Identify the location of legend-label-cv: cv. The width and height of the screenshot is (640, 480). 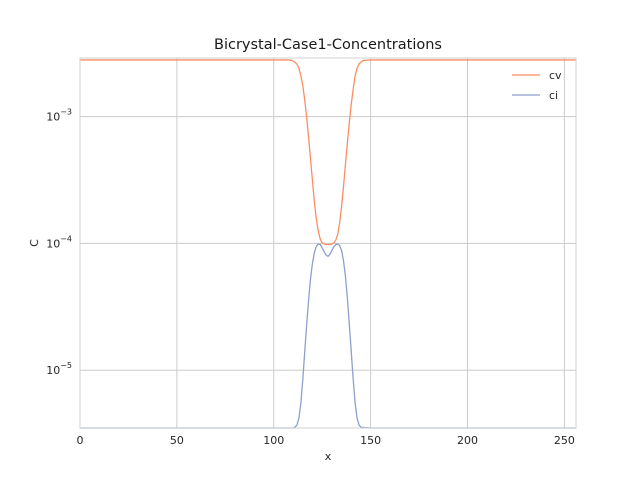
(555, 75).